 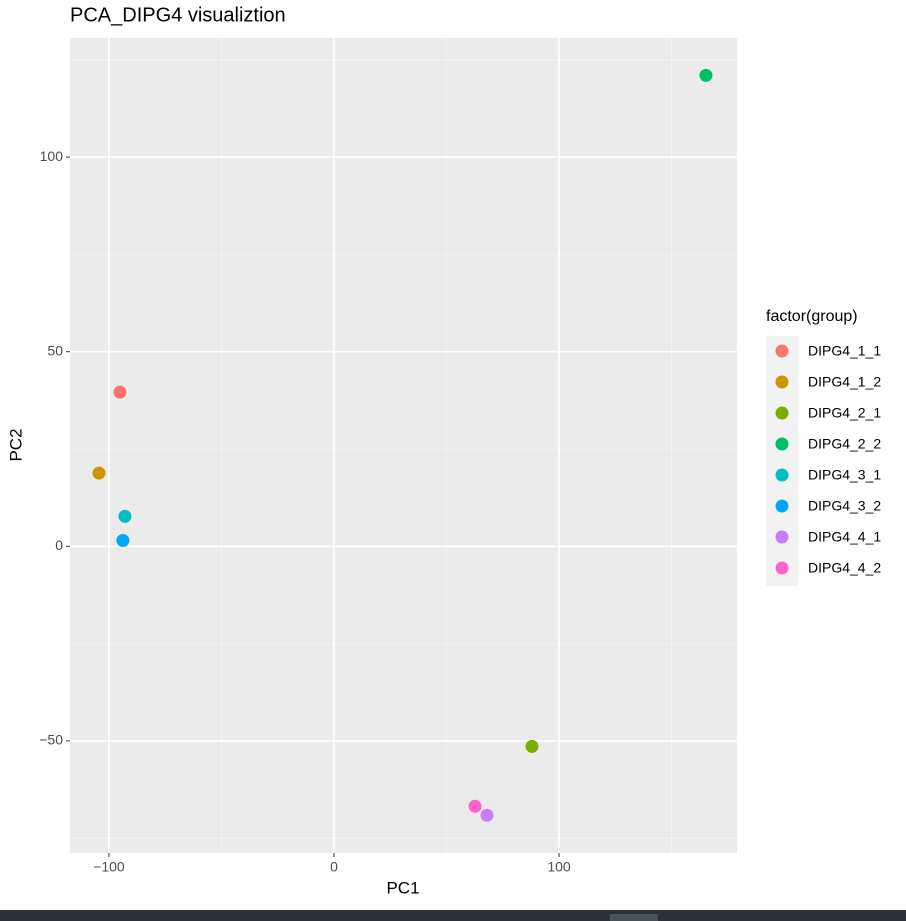 What do you see at coordinates (634, 917) in the screenshot?
I see `taskbar-item` at bounding box center [634, 917].